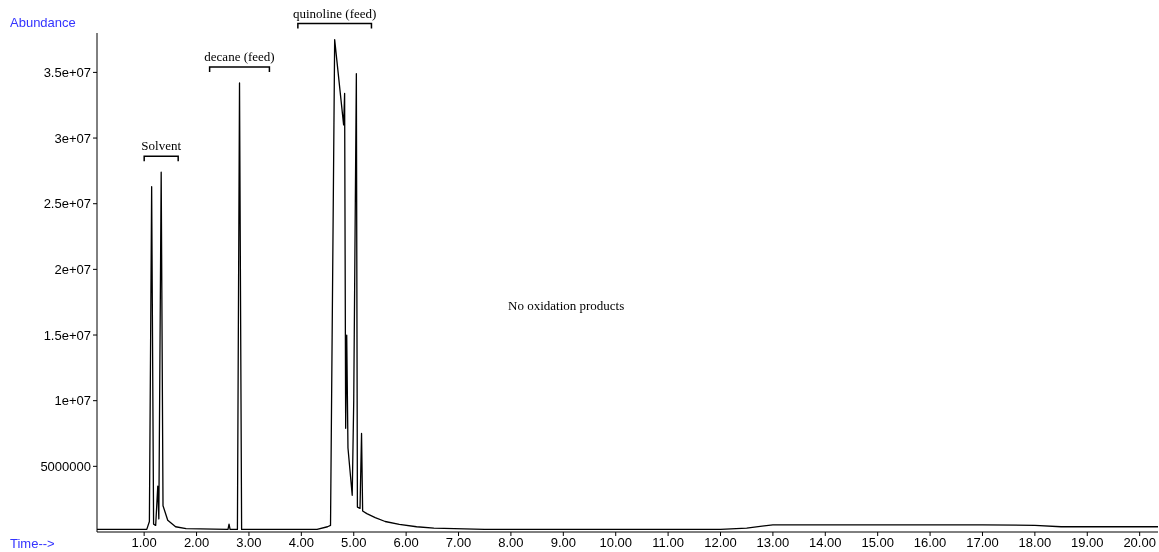 Image resolution: width=1159 pixels, height=552 pixels. Describe the element at coordinates (72, 401) in the screenshot. I see `y-tick-label: 1e+07` at that location.